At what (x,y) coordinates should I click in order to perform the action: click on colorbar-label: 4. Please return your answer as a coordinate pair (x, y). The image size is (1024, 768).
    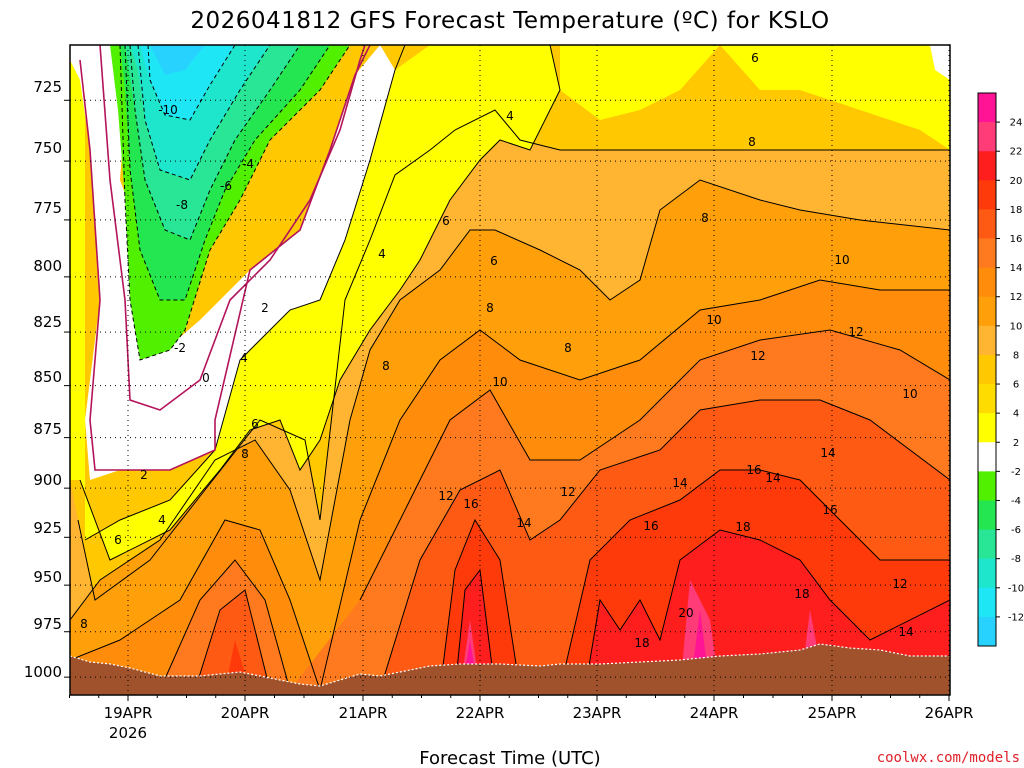
    Looking at the image, I should click on (1016, 414).